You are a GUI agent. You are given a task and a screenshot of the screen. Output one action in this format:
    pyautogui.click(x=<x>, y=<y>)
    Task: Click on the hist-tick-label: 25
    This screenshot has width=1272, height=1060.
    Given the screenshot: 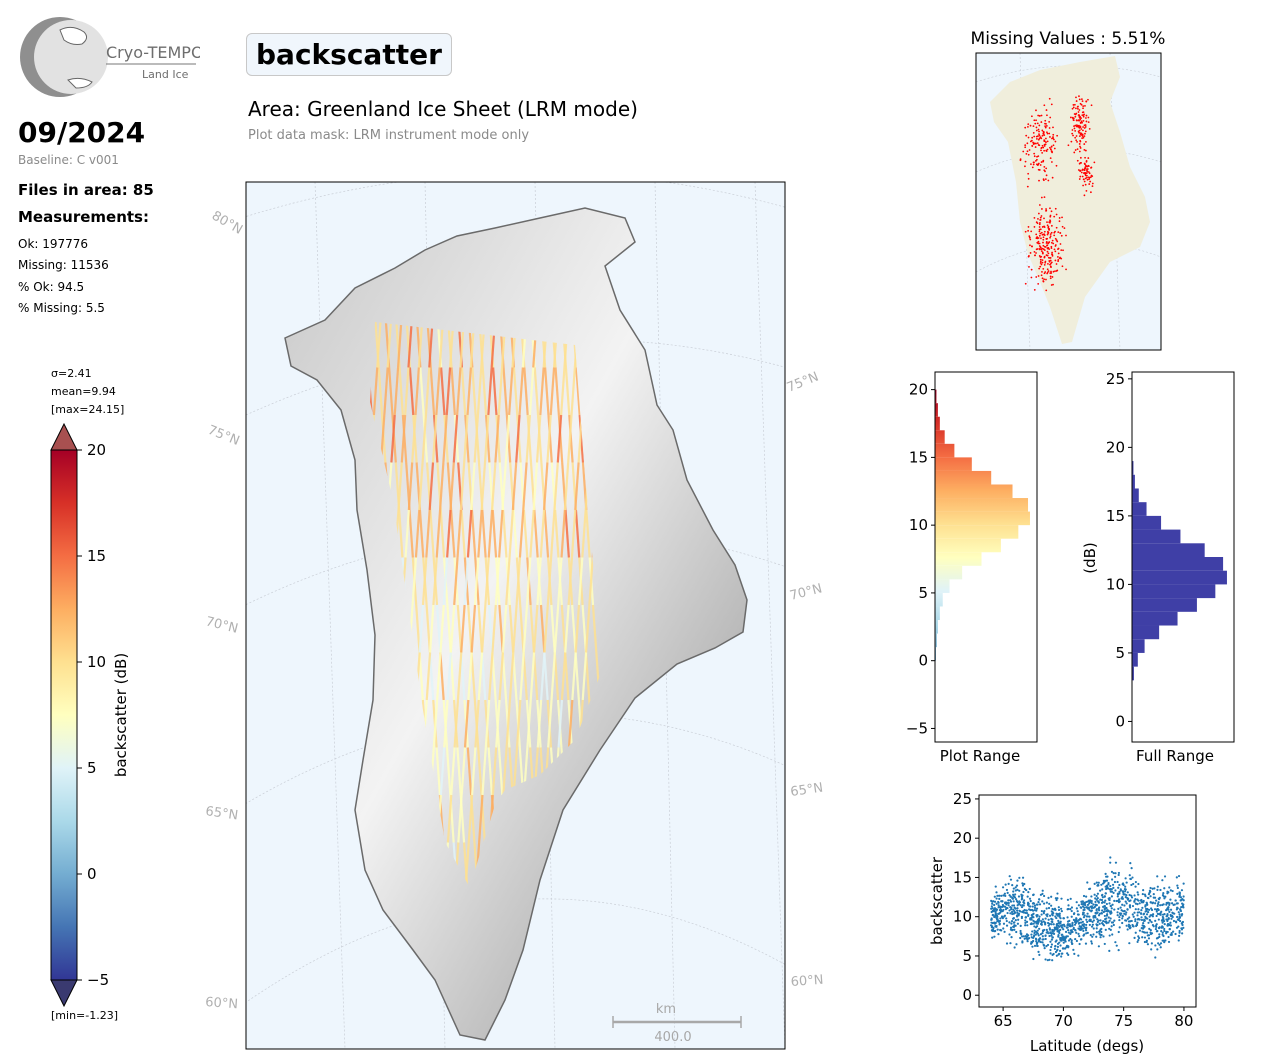 What is the action you would take?
    pyautogui.click(x=1115, y=379)
    